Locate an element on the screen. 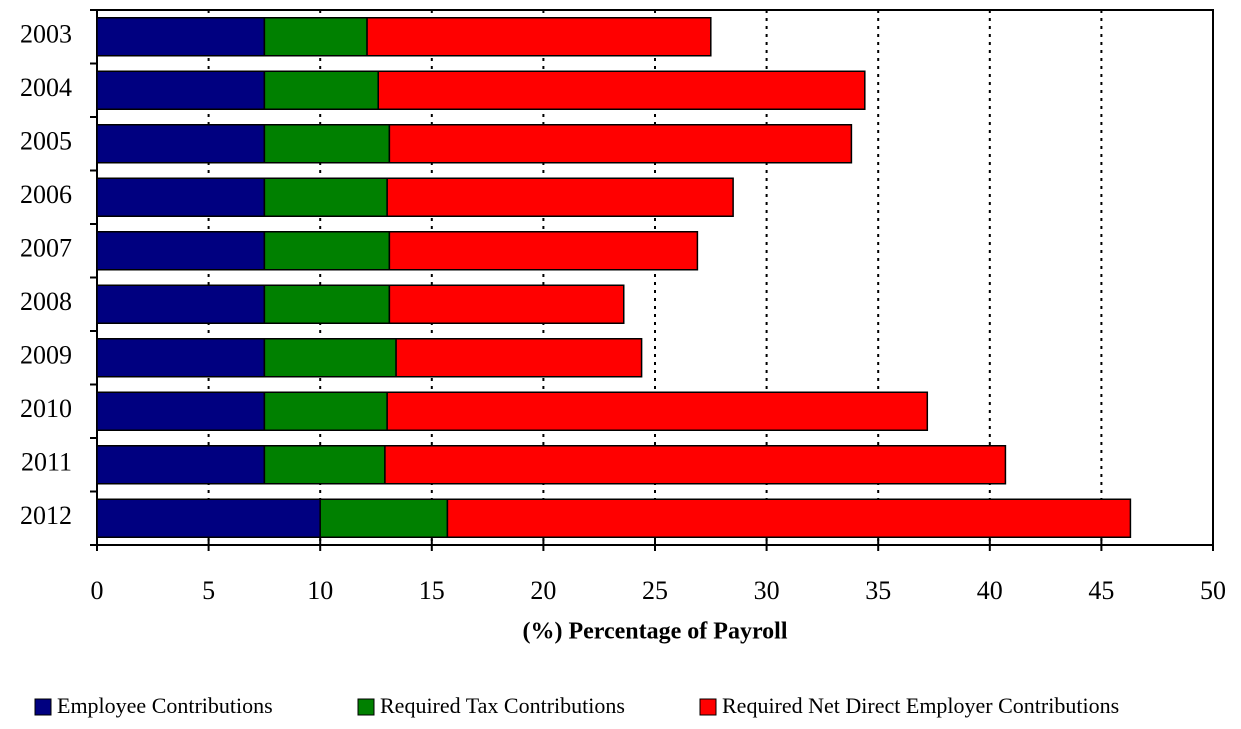 The width and height of the screenshot is (1241, 729). y-tick-label: 2003 is located at coordinates (46, 34).